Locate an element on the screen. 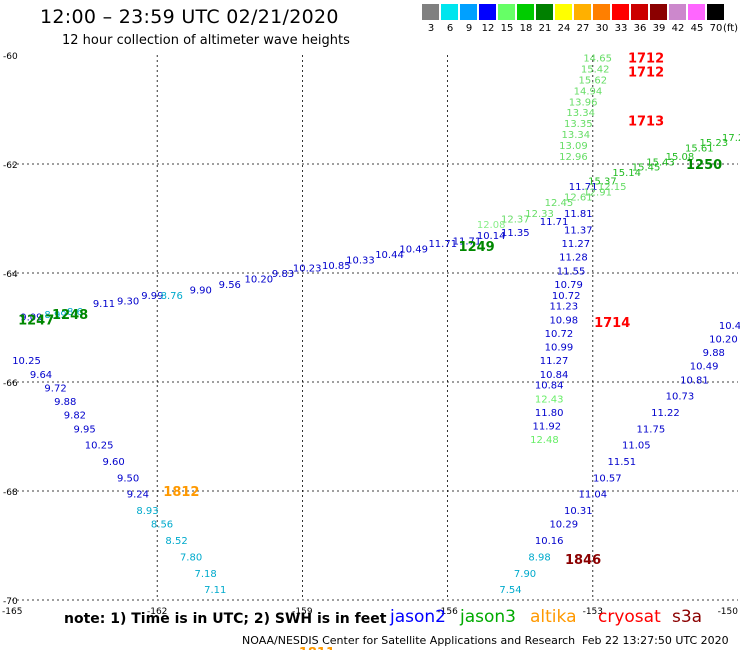 This screenshot has width=740, height=650. legend-label: 24 is located at coordinates (564, 28).